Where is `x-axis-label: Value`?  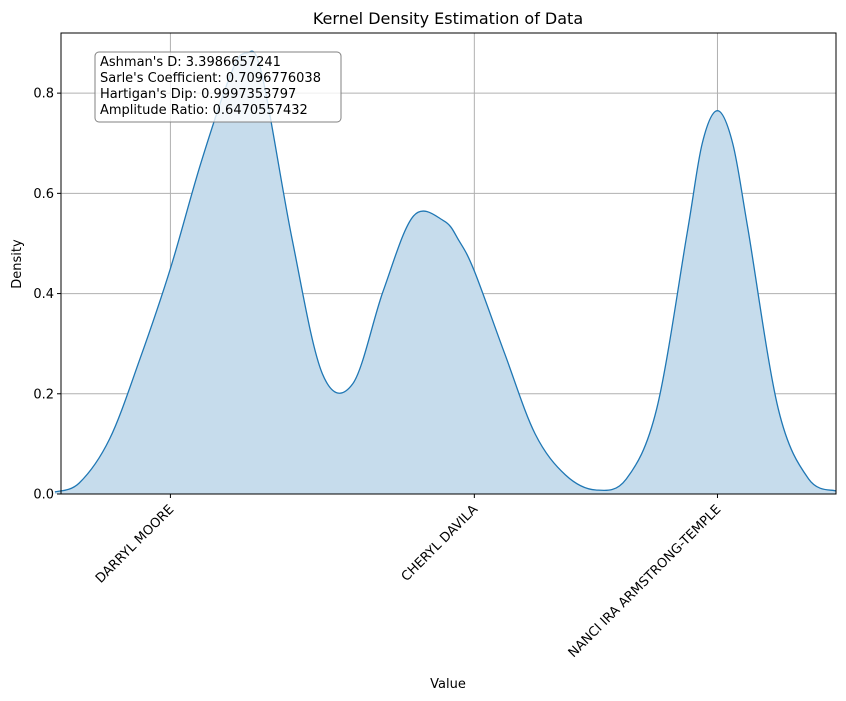 x-axis-label: Value is located at coordinates (448, 684).